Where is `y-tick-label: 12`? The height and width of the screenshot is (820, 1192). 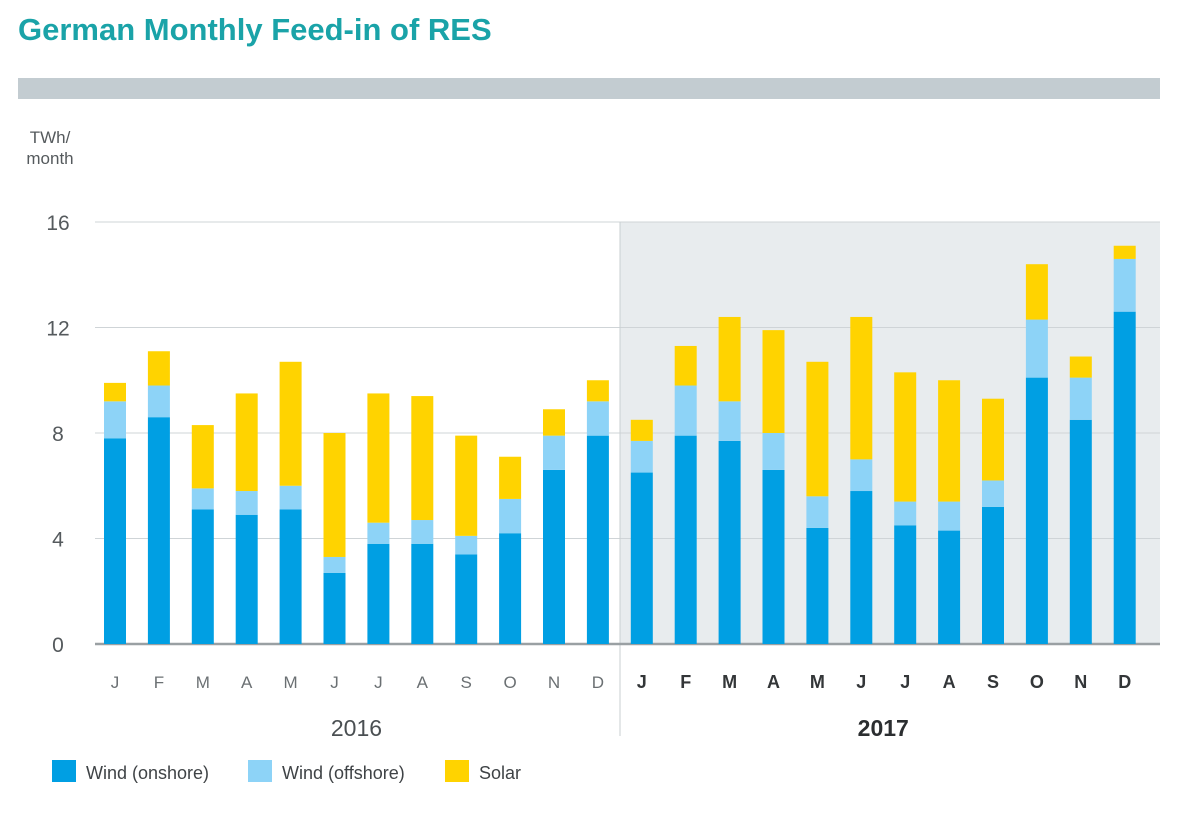
y-tick-label: 12 is located at coordinates (57, 329).